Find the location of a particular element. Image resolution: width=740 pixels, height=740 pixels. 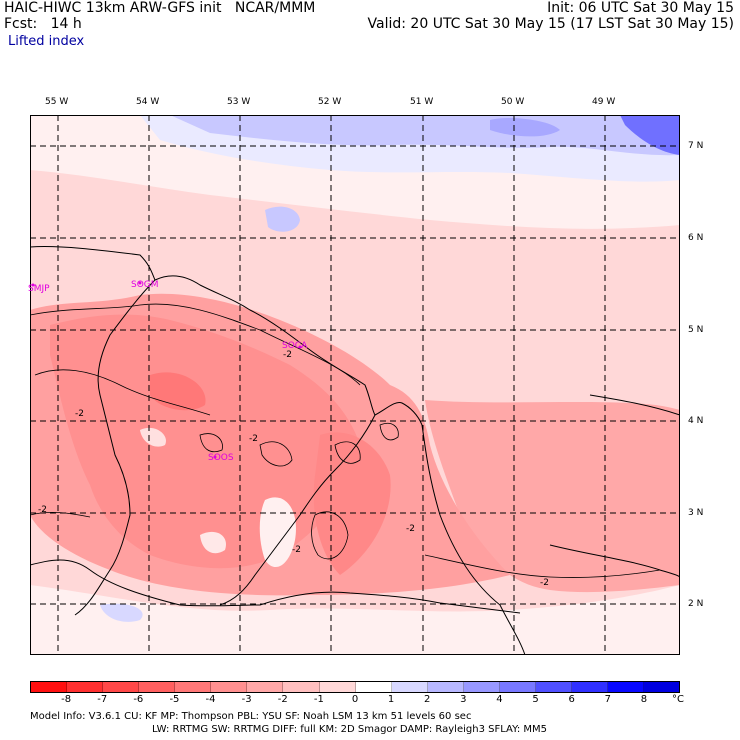

border-guyana-suriname is located at coordinates (115, 447).